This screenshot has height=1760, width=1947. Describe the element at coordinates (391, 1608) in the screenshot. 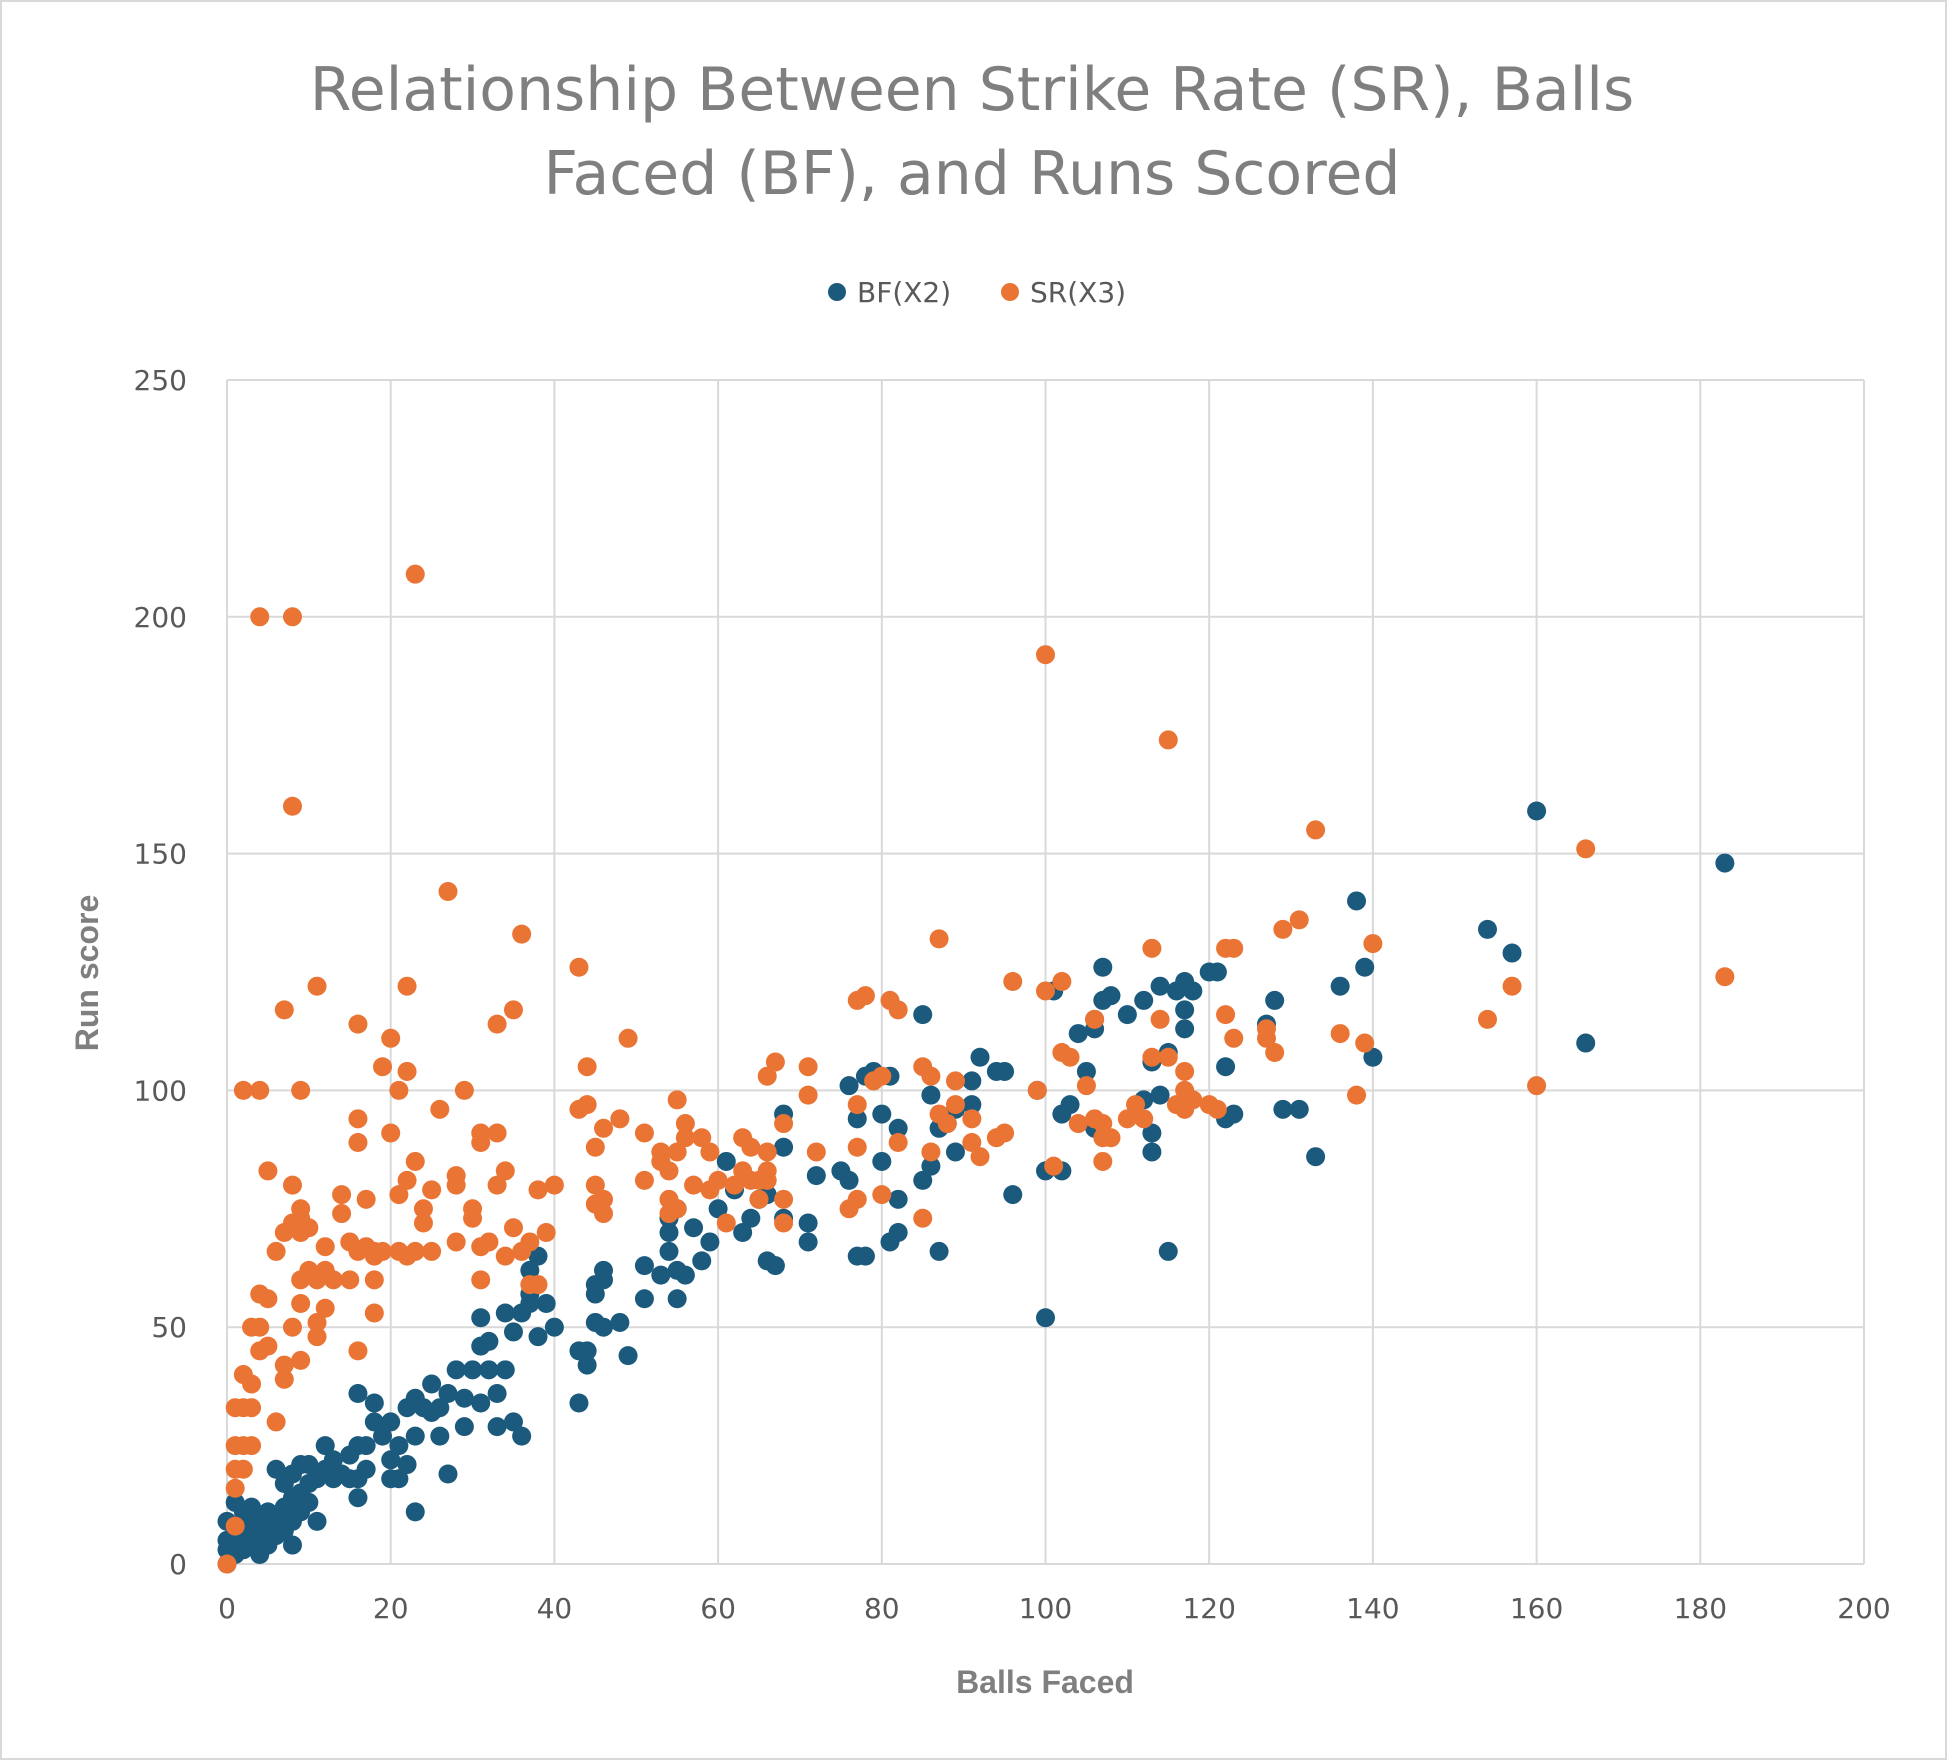

I see `x-tick-label: 20` at that location.